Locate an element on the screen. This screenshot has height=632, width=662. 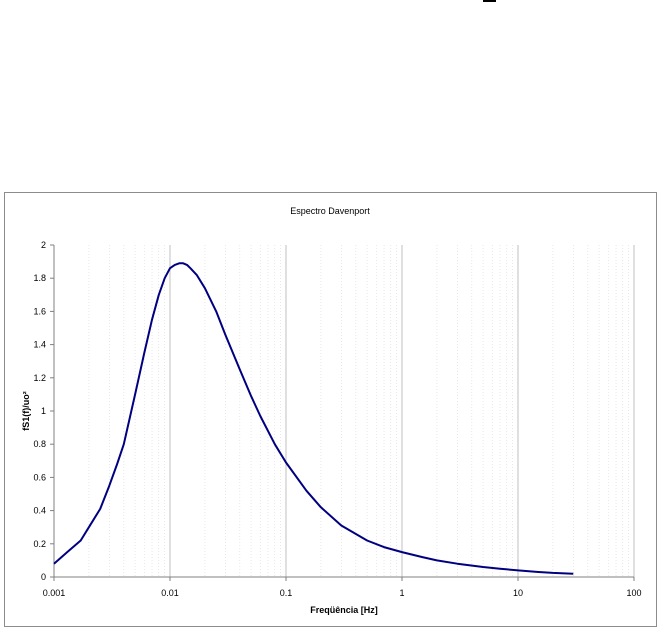
y-tick-label: 0.4 is located at coordinates (39, 511).